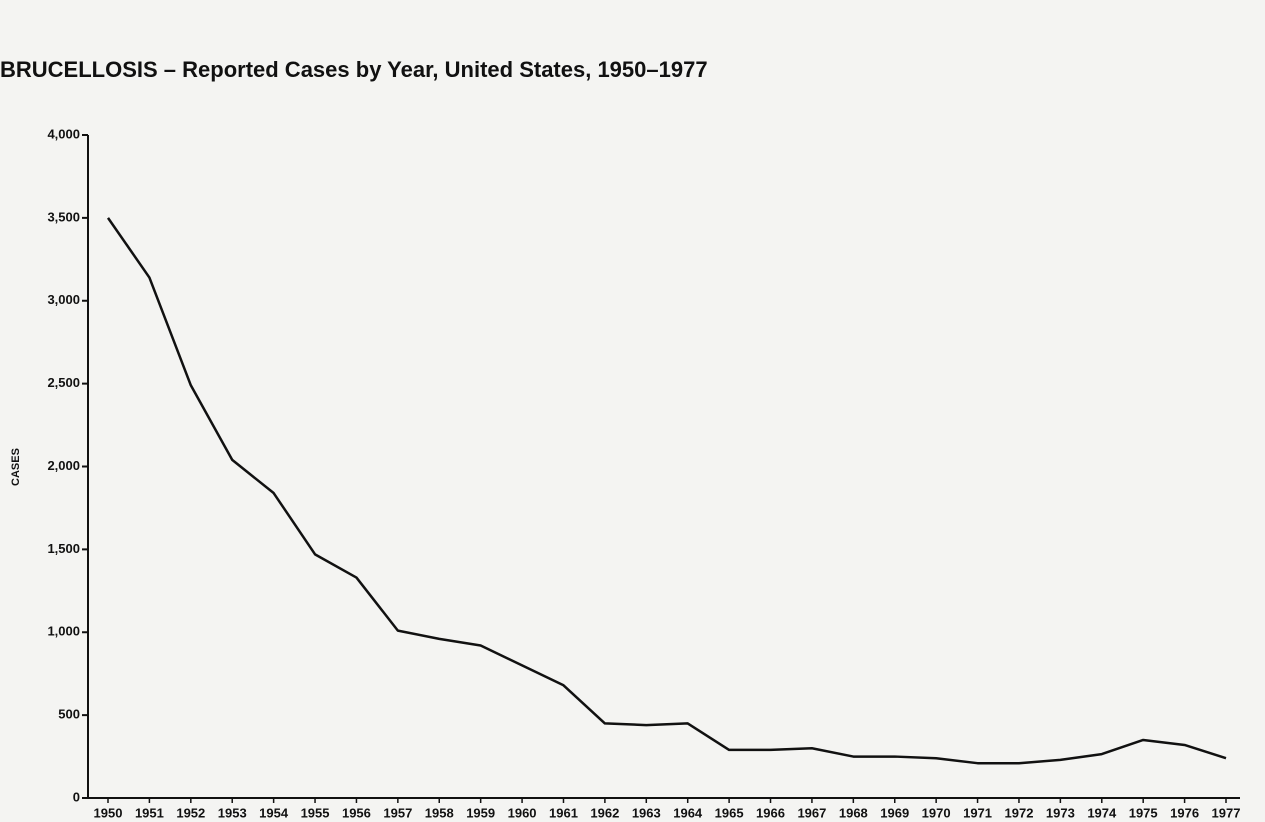 Image resolution: width=1265 pixels, height=822 pixels. I want to click on x-tick-label: 1951, so click(149, 812).